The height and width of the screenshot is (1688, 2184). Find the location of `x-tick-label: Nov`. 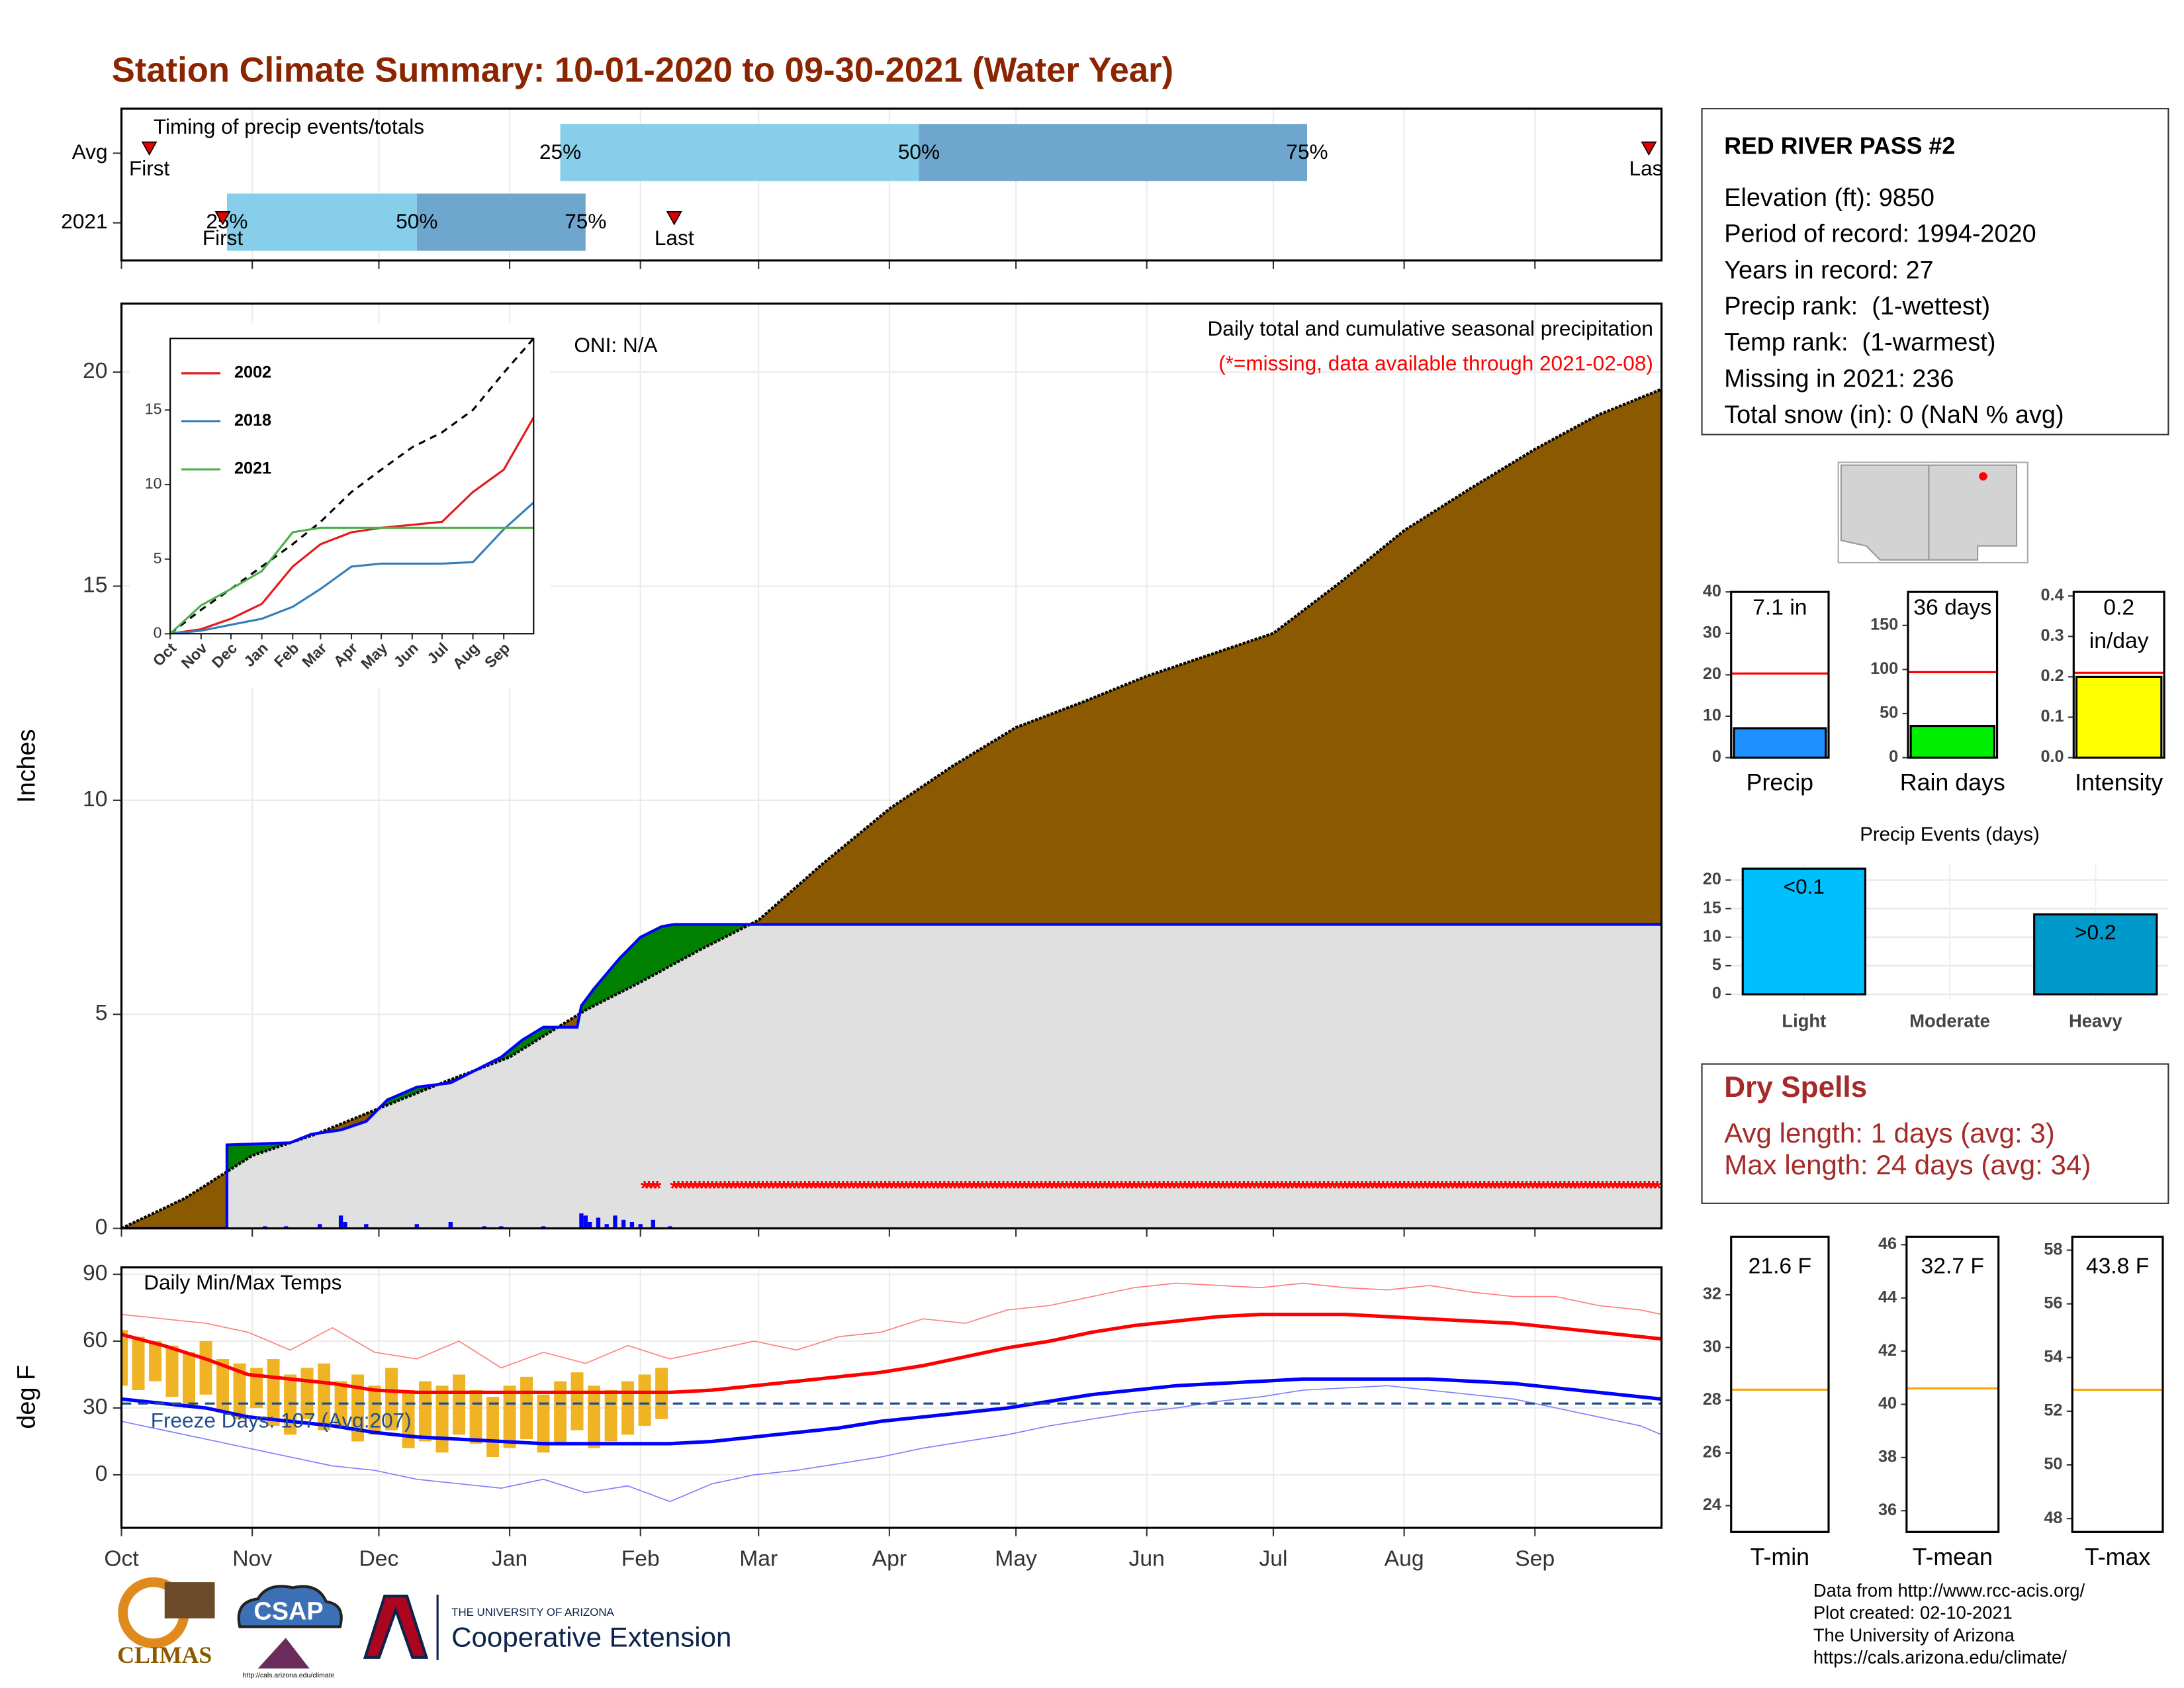

x-tick-label: Nov is located at coordinates (252, 1558).